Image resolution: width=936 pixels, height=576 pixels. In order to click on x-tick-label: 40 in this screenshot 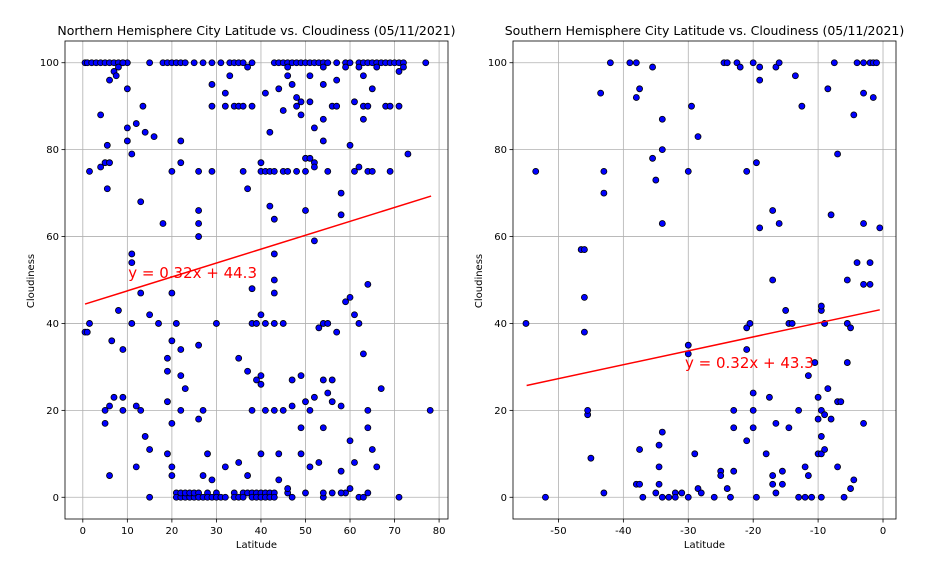, I will do `click(261, 531)`.